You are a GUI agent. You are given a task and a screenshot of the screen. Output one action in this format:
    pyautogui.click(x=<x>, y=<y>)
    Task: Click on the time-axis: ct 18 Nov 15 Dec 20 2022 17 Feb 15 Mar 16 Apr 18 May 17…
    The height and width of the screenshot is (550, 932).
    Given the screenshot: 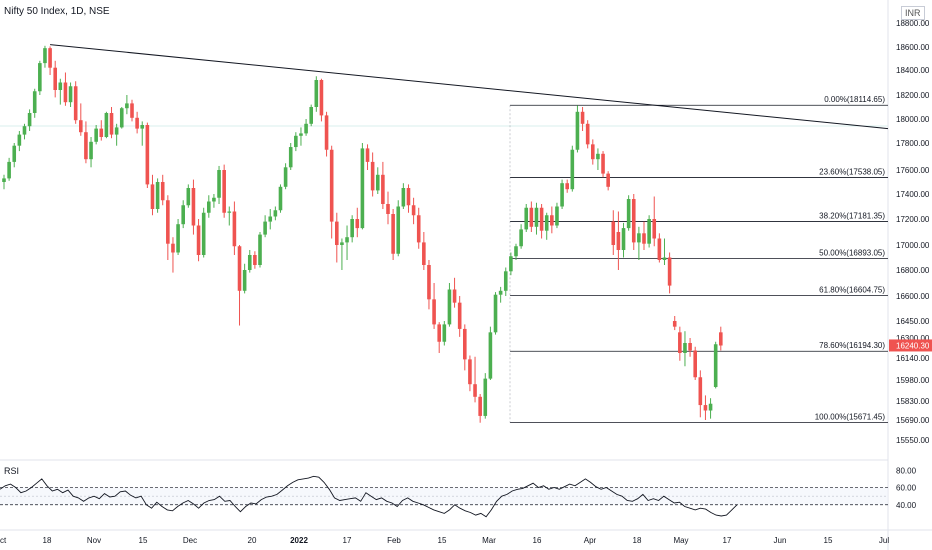 What is the action you would take?
    pyautogui.click(x=444, y=540)
    